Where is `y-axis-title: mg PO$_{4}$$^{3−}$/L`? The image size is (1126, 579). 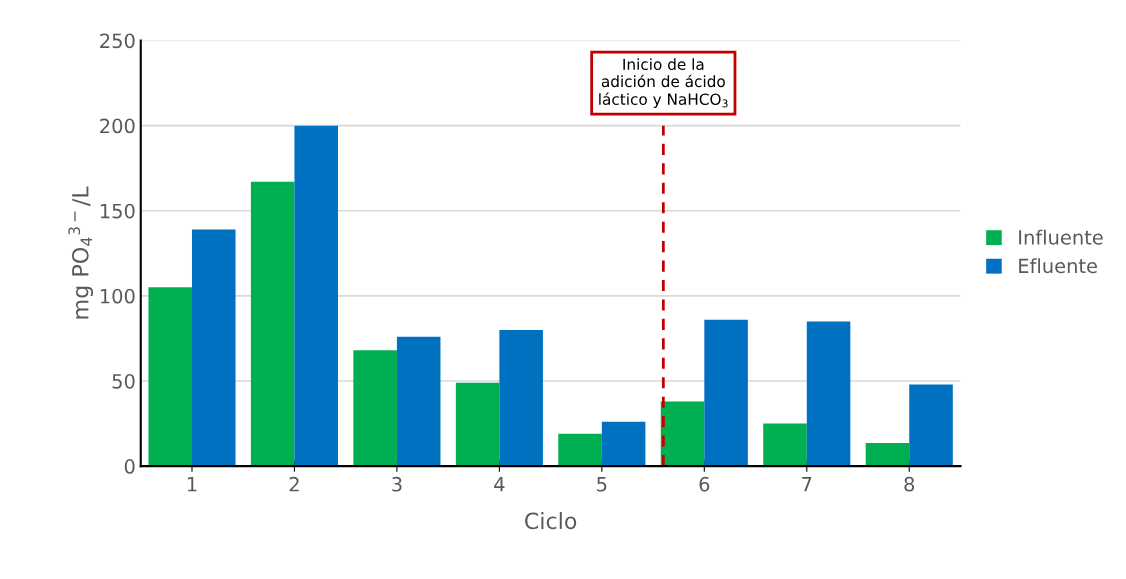
y-axis-title: mg PO$_{4}$$^{3−}$/L is located at coordinates (80, 252).